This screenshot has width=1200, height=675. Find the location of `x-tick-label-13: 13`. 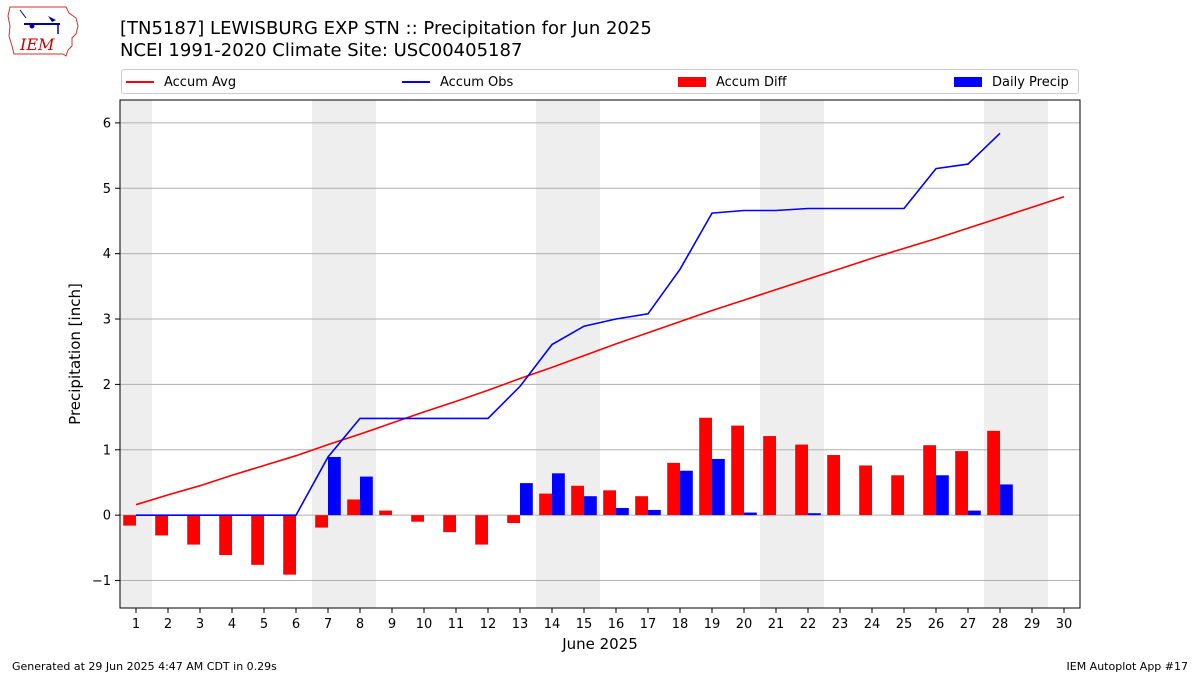

x-tick-label-13: 13 is located at coordinates (520, 624).